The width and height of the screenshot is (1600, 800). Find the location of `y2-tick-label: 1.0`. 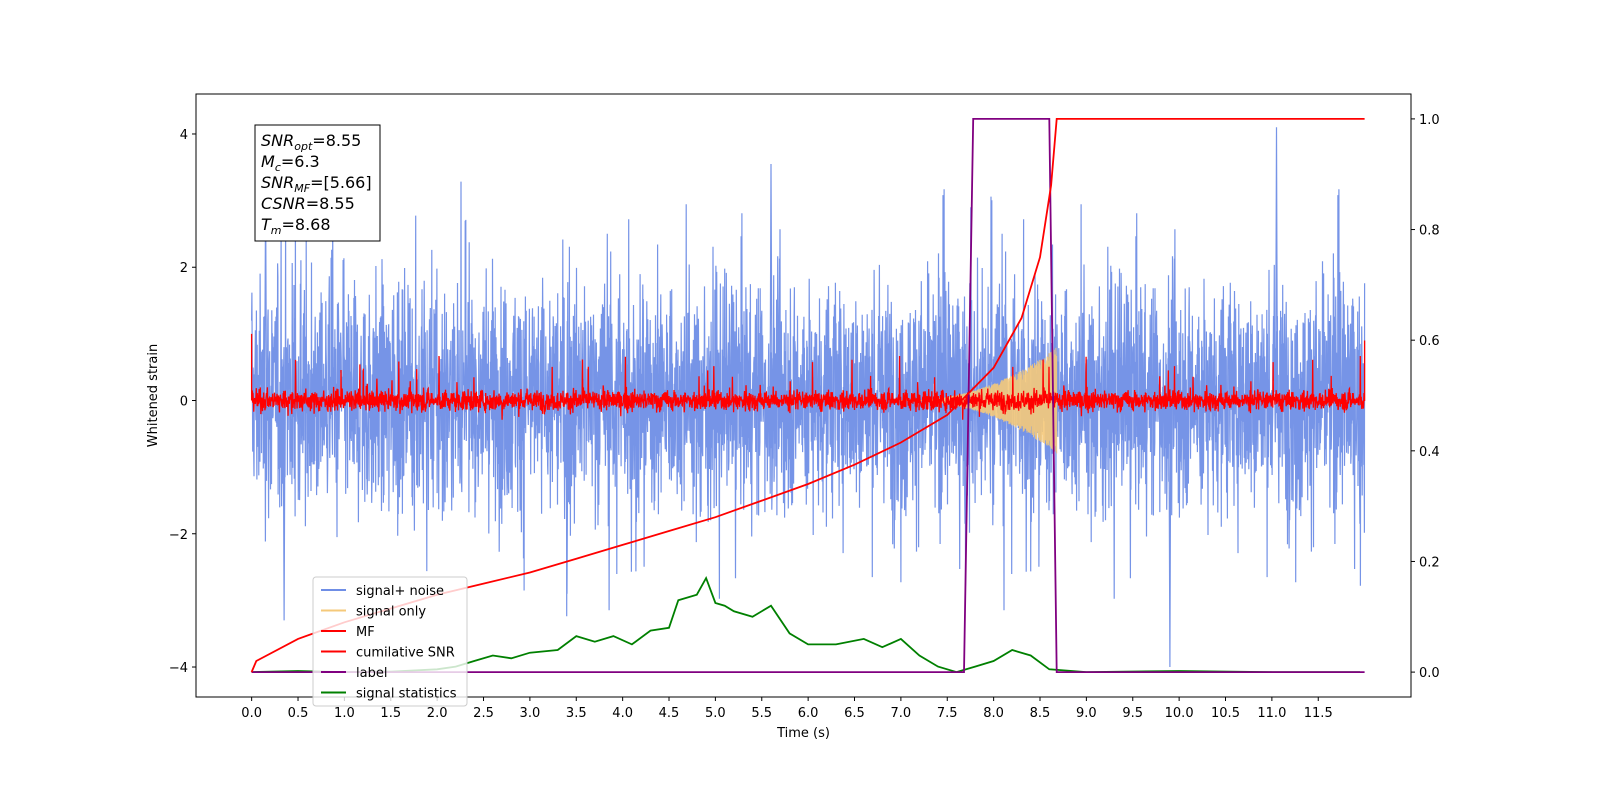

y2-tick-label: 1.0 is located at coordinates (1429, 120).